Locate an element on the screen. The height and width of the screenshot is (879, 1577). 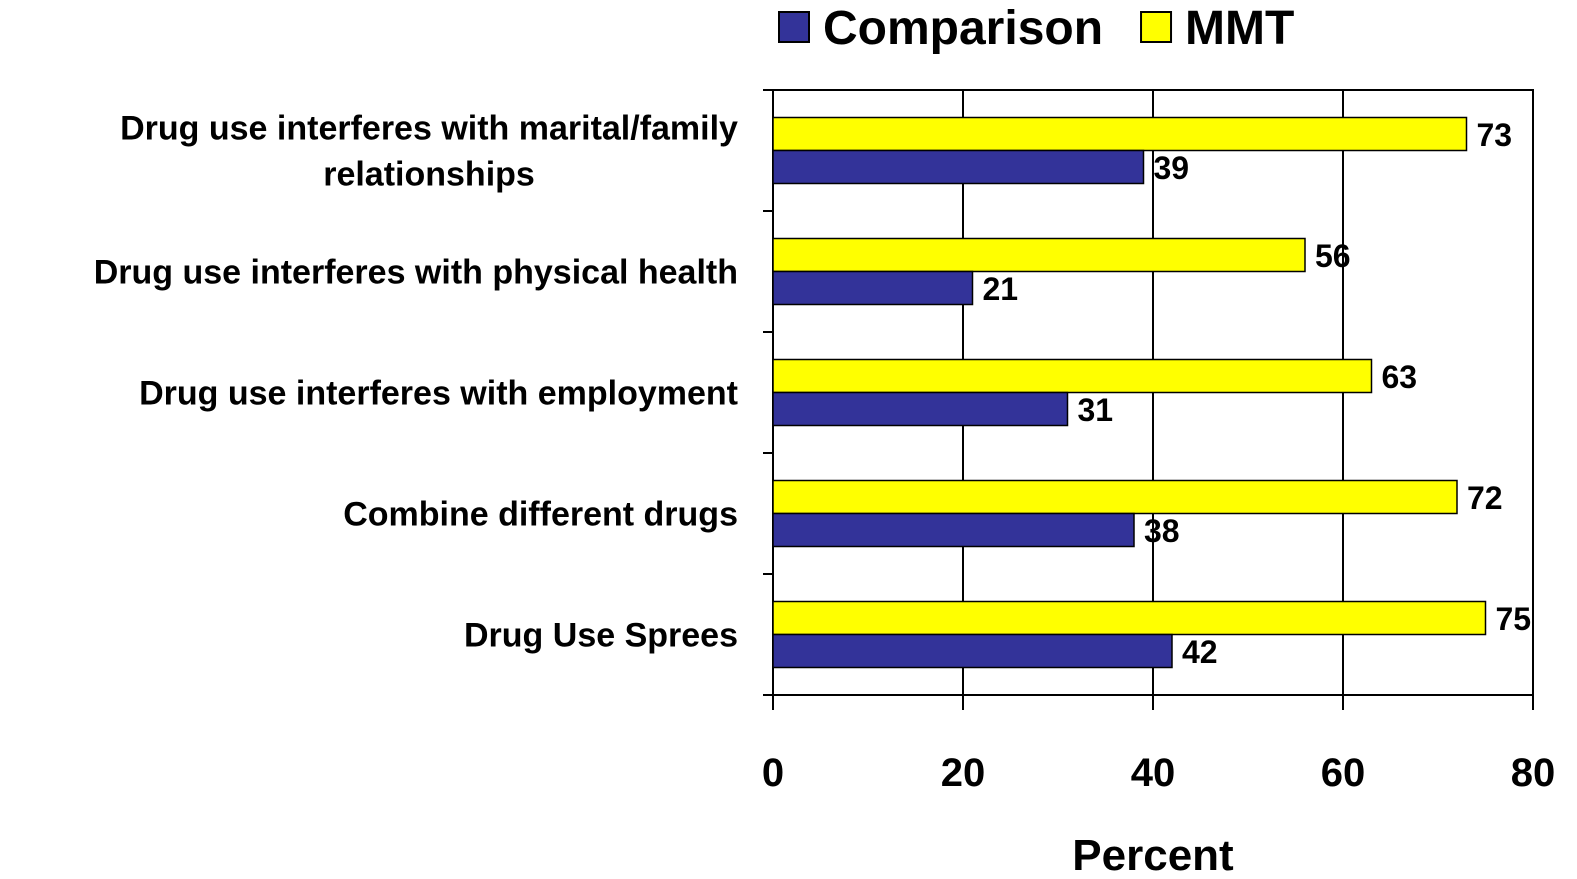
data-label: 39 is located at coordinates (1172, 168).